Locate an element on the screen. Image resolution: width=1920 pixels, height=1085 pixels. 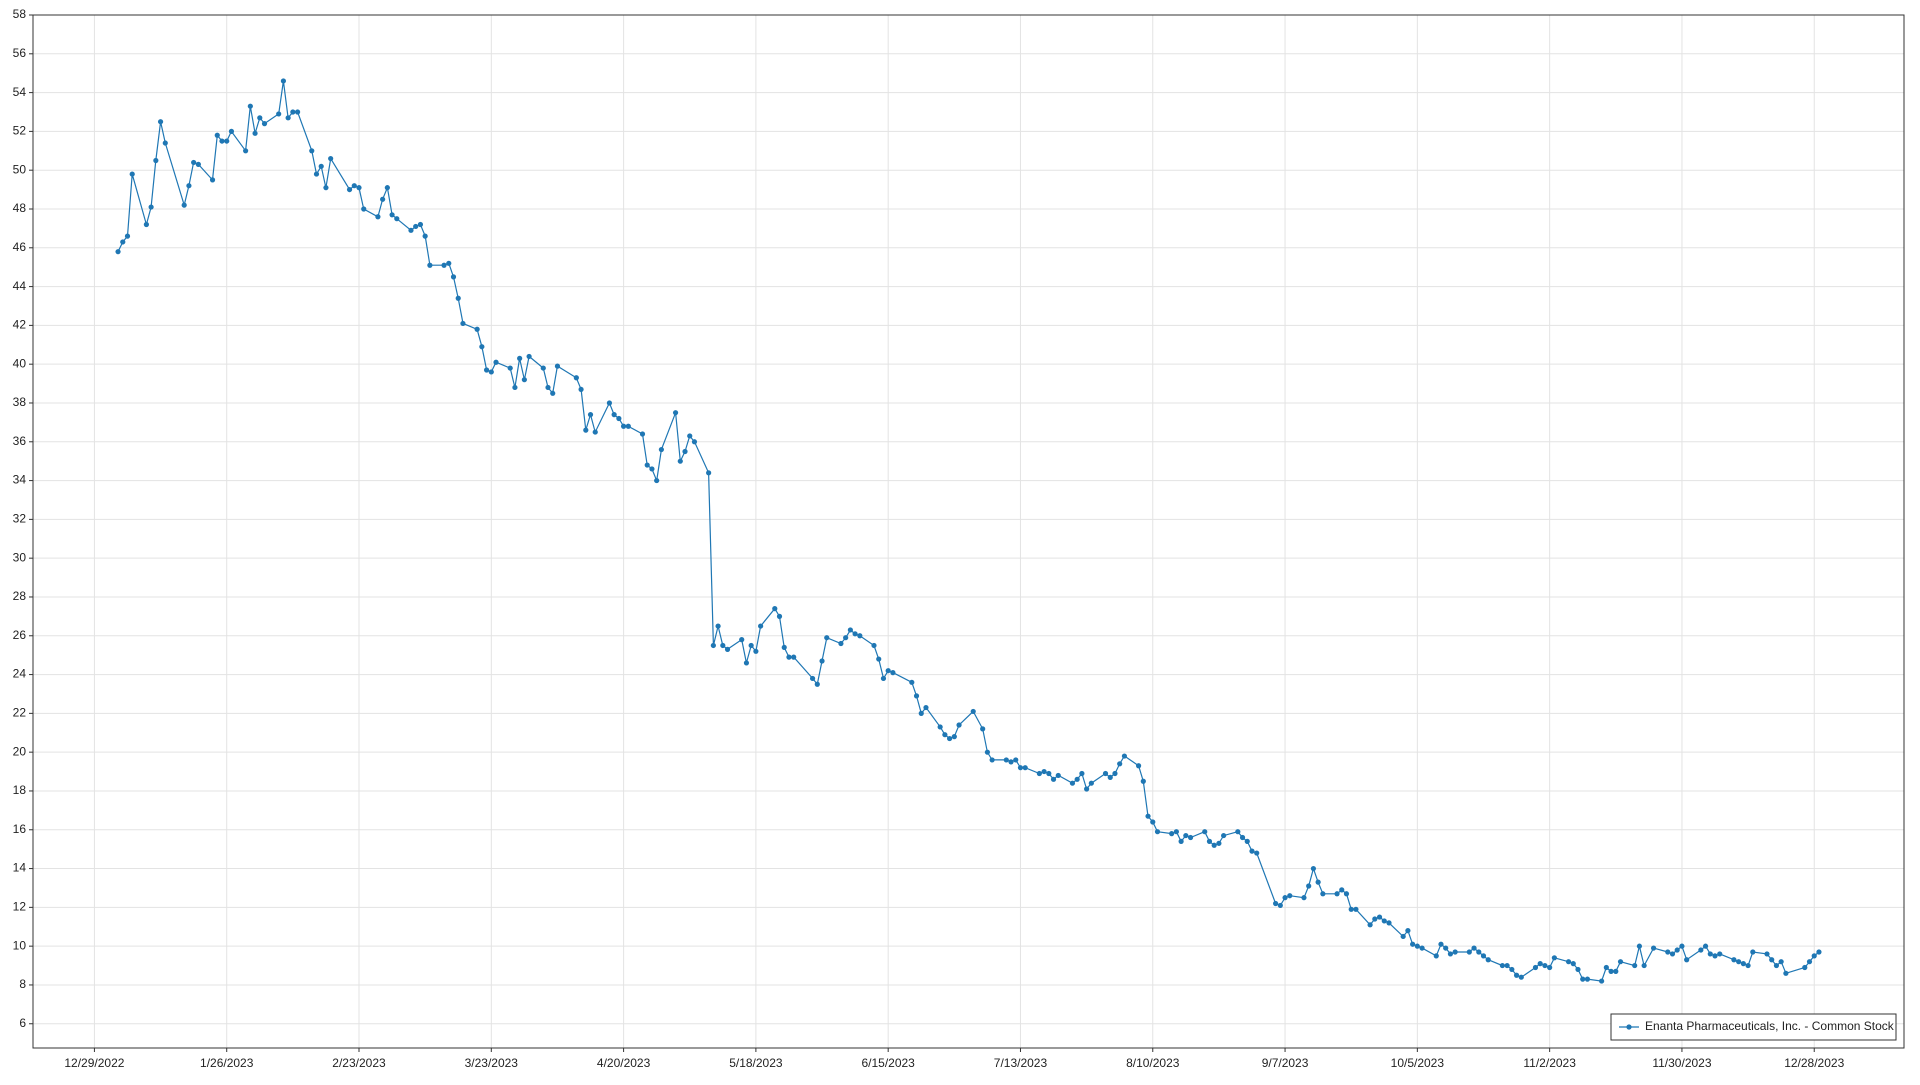
y-tick-label: 30 is located at coordinates (20, 557).